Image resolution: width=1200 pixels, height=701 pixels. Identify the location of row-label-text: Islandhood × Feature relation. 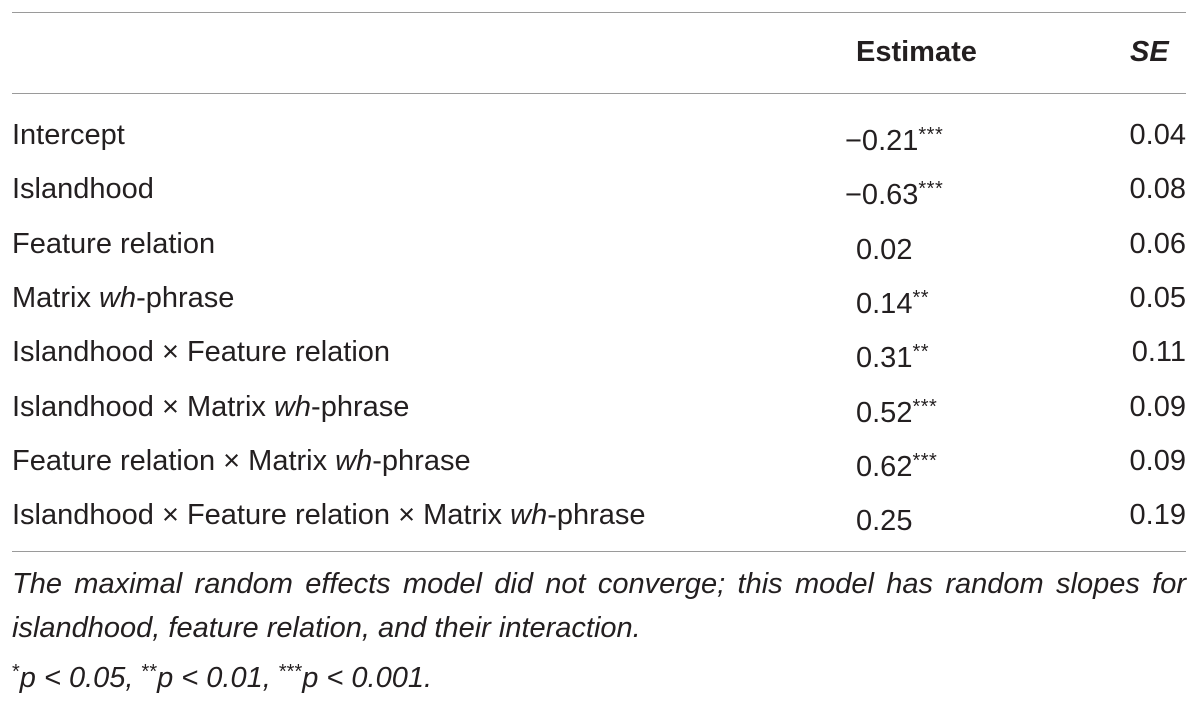
(201, 352).